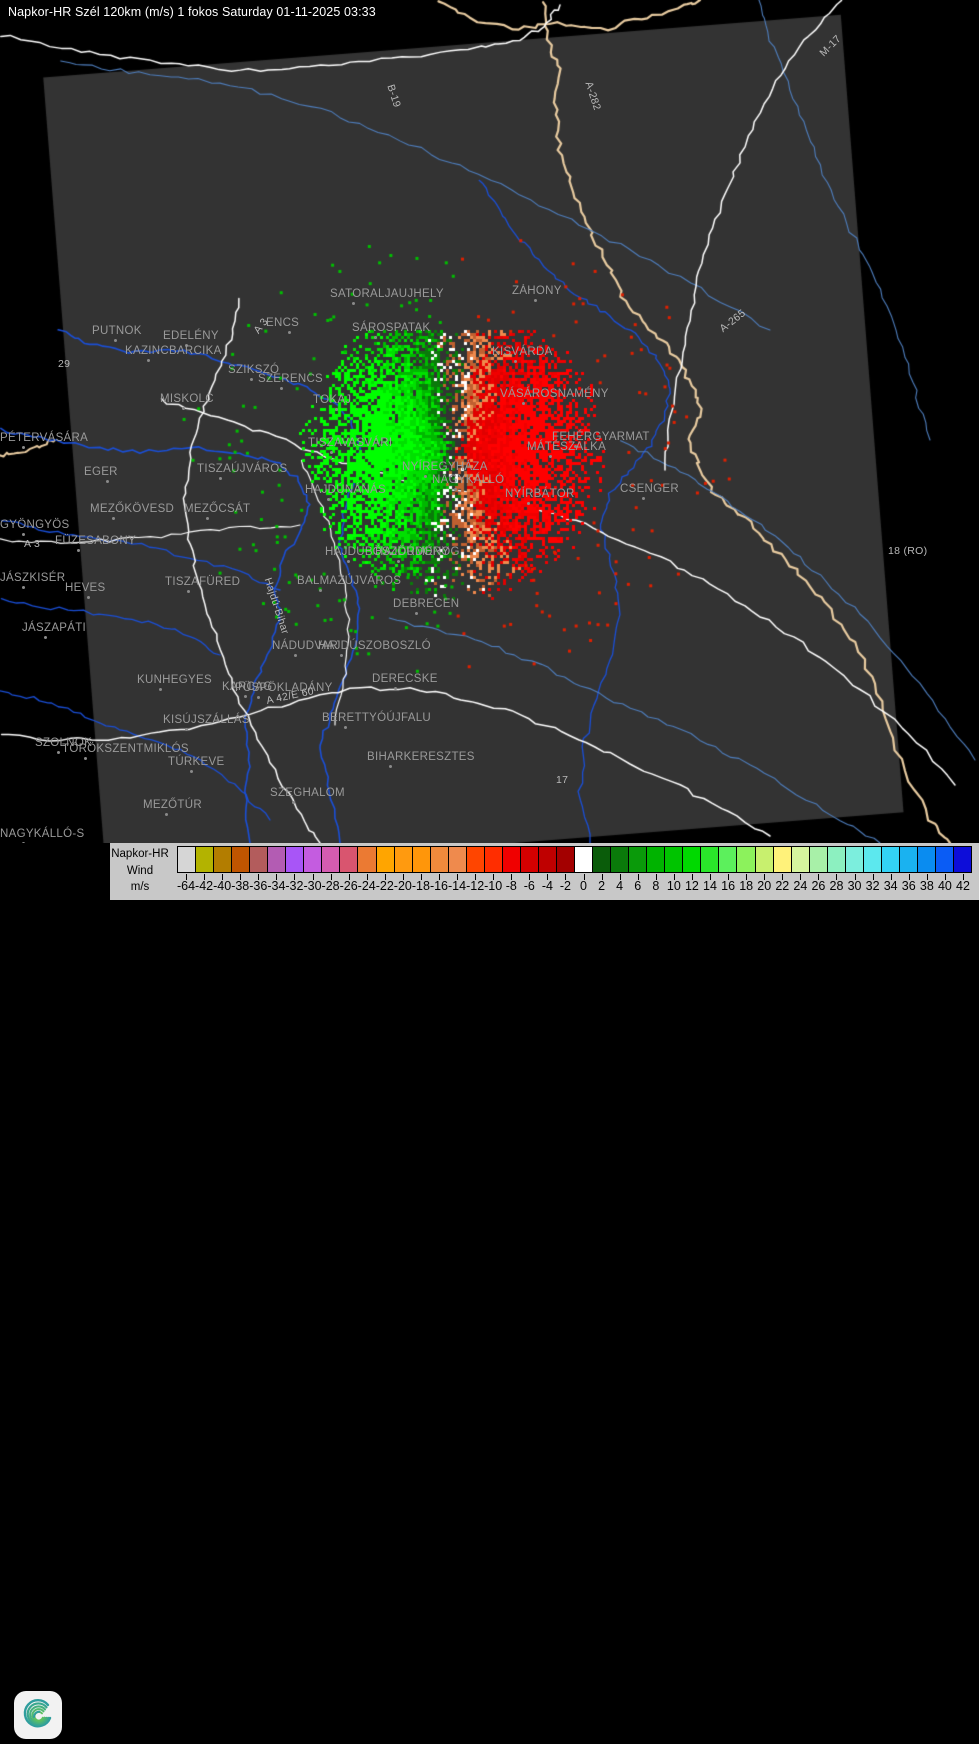  What do you see at coordinates (387, 552) in the screenshot?
I see `city-label: HAJDÚBÖSZÖRMÉNY` at bounding box center [387, 552].